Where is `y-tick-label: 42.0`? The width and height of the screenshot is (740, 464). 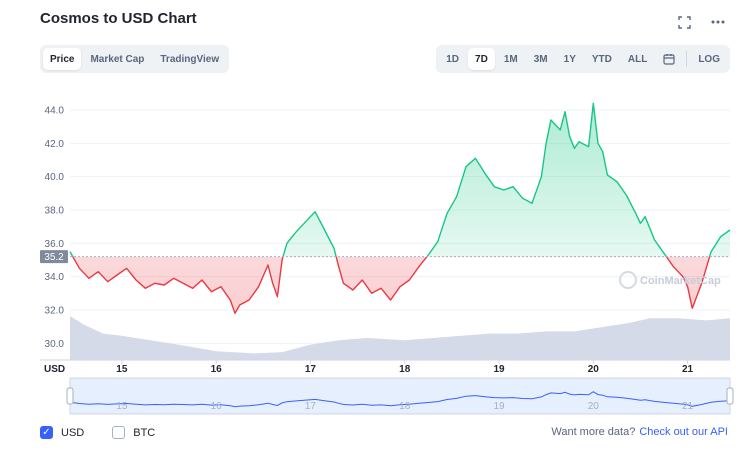 y-tick-label: 42.0 is located at coordinates (55, 144).